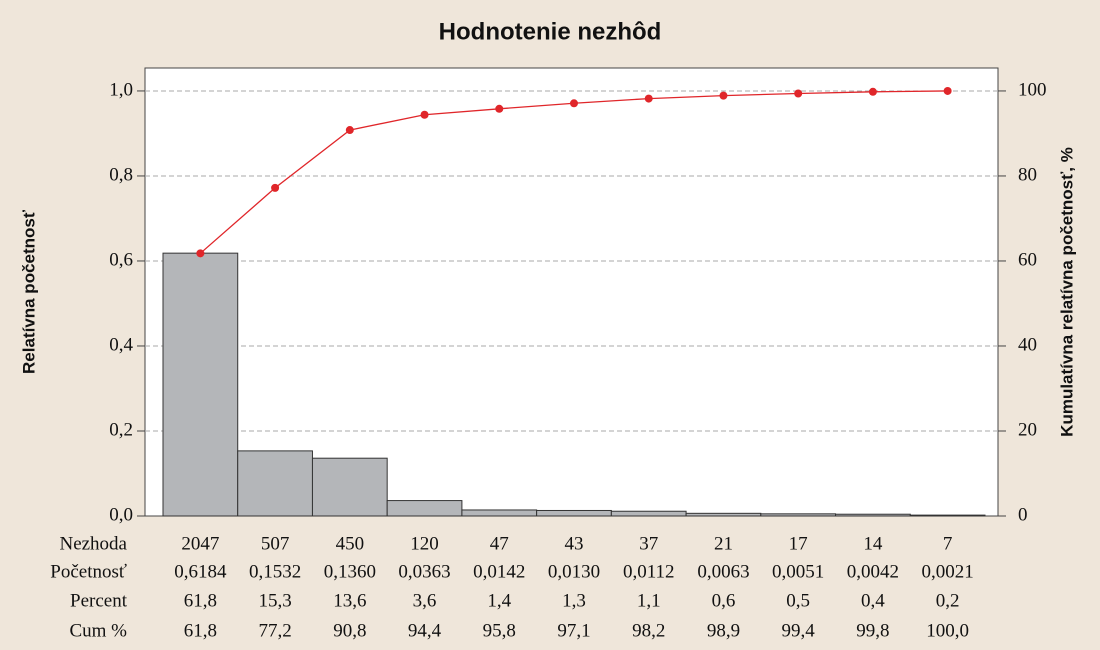 This screenshot has height=650, width=1100. Describe the element at coordinates (28, 291) in the screenshot. I see `y-axis-label: Relatívna početnosť` at that location.